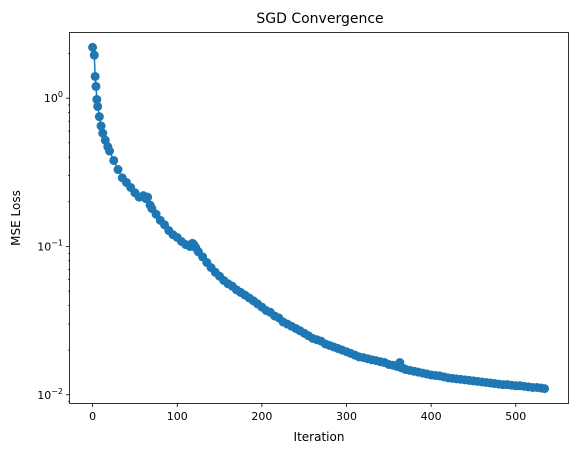 The image size is (578, 455). I want to click on y-tick-label: 10⁻¹, so click(50, 245).